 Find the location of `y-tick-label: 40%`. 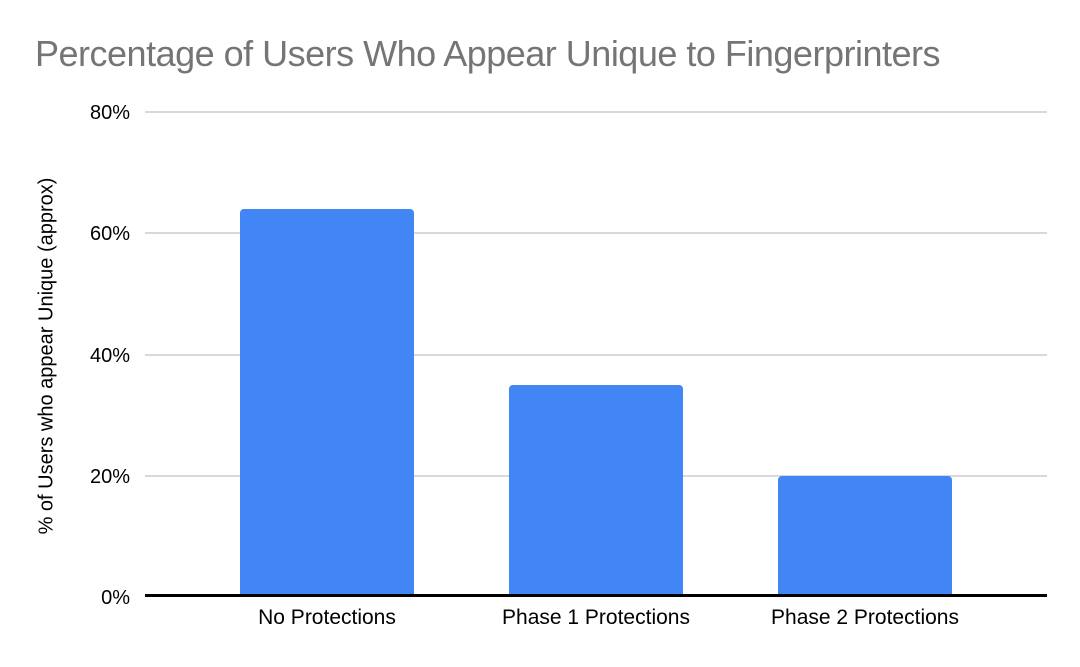

y-tick-label: 40% is located at coordinates (109, 356).